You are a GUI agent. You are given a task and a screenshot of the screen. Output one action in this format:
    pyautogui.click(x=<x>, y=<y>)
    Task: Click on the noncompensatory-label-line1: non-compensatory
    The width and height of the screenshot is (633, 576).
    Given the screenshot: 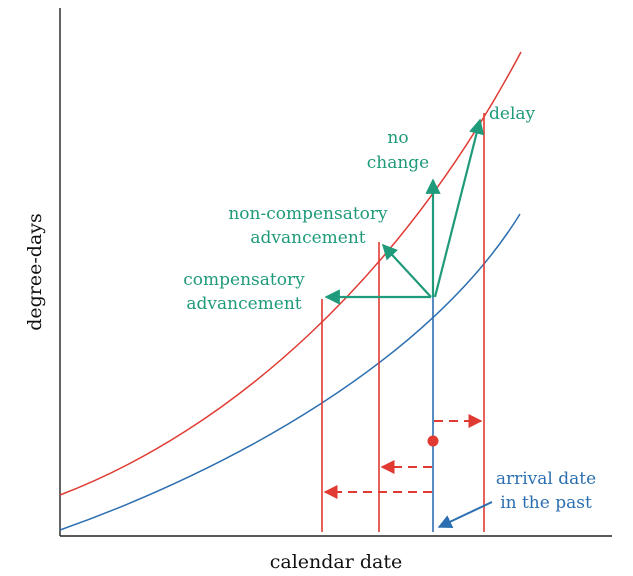 What is the action you would take?
    pyautogui.click(x=308, y=214)
    